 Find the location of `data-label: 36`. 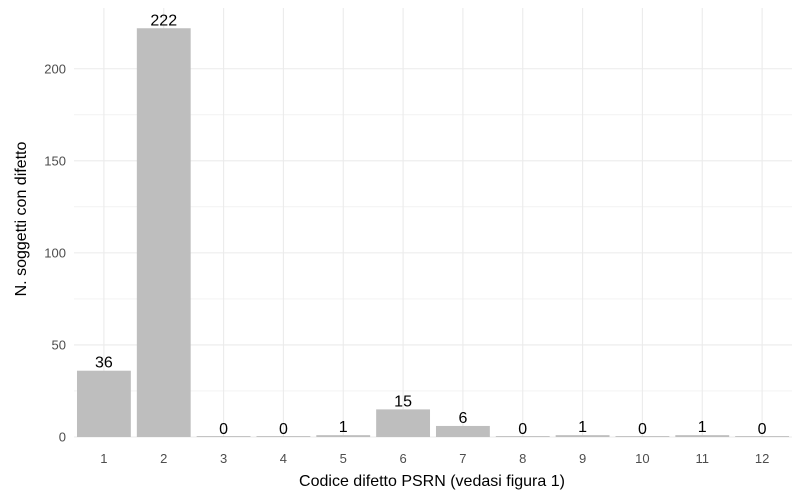

data-label: 36 is located at coordinates (104, 363).